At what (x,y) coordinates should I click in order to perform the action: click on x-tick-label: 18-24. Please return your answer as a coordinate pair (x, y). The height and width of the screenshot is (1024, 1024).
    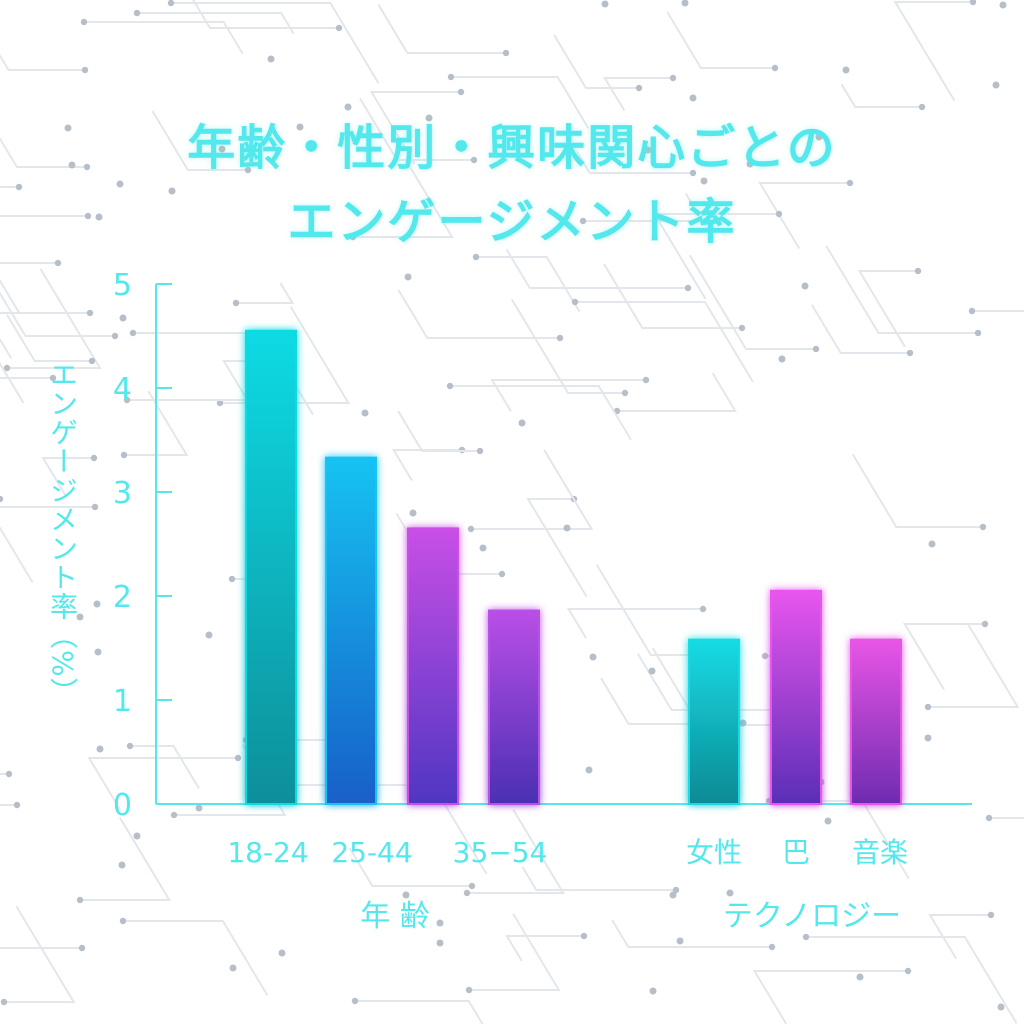
    Looking at the image, I should click on (267, 852).